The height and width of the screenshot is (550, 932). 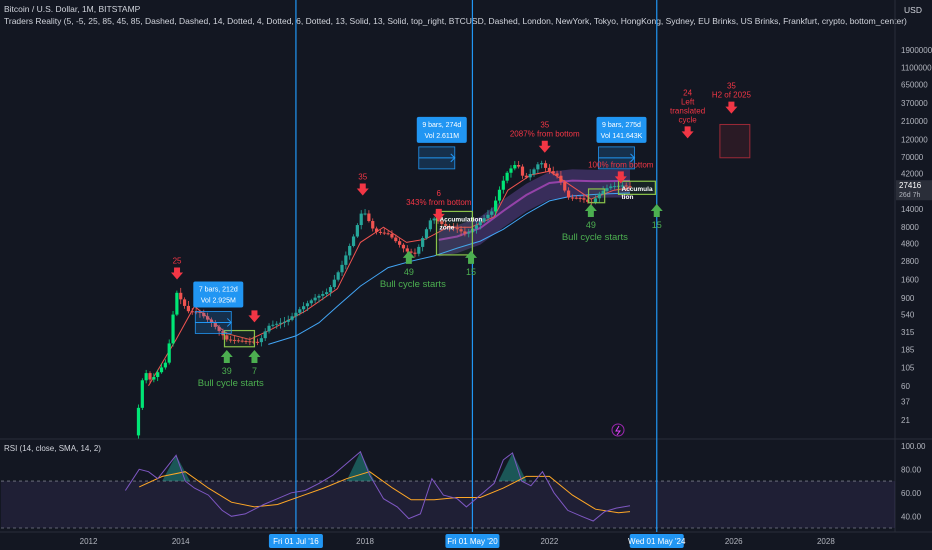 What do you see at coordinates (218, 300) in the screenshot?
I see `measure-volume-label: Vol 2.925M` at bounding box center [218, 300].